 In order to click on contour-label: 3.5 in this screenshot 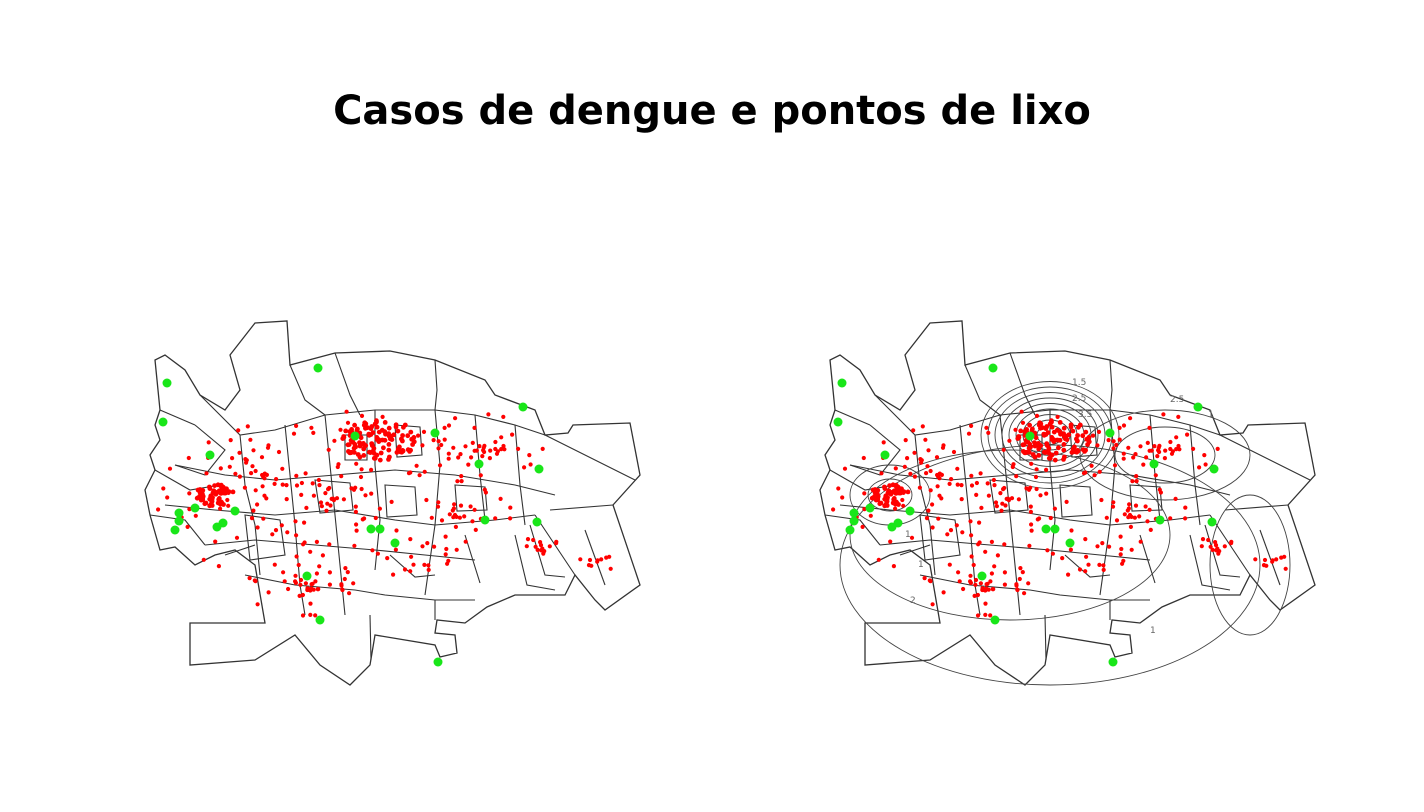, I will do `click(1085, 415)`.